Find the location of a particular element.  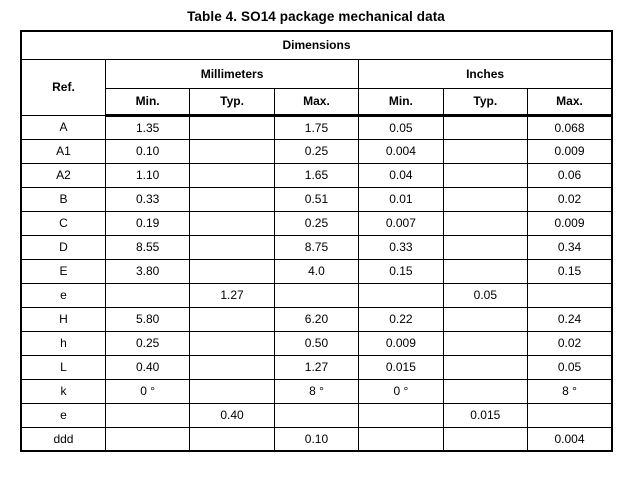

table-row: e 0.40 0.015 is located at coordinates (316, 415).